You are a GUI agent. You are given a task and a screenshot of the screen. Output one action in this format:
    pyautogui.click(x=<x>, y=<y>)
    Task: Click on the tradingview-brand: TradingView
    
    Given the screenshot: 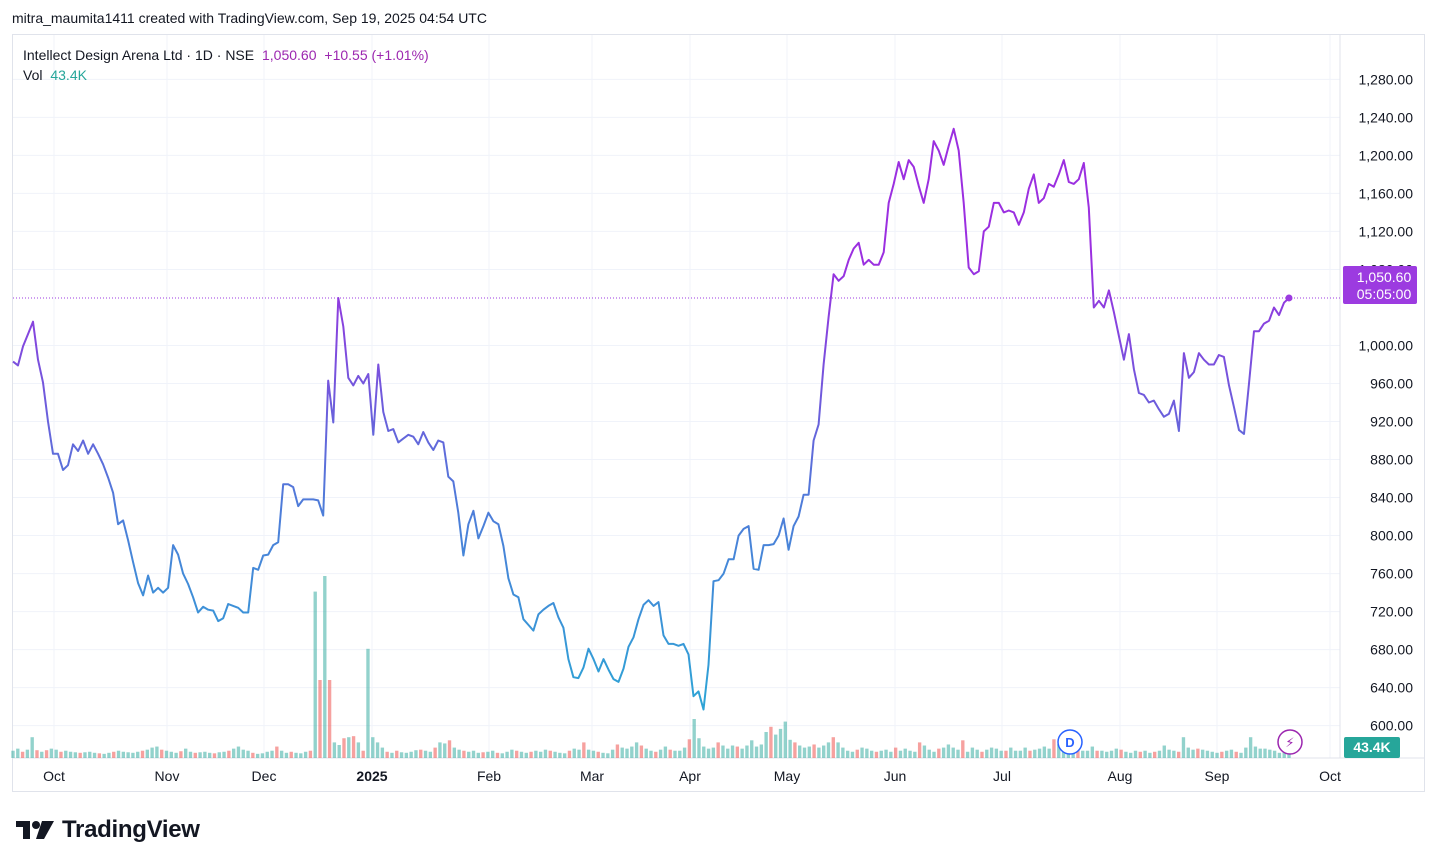 What is the action you would take?
    pyautogui.click(x=131, y=829)
    